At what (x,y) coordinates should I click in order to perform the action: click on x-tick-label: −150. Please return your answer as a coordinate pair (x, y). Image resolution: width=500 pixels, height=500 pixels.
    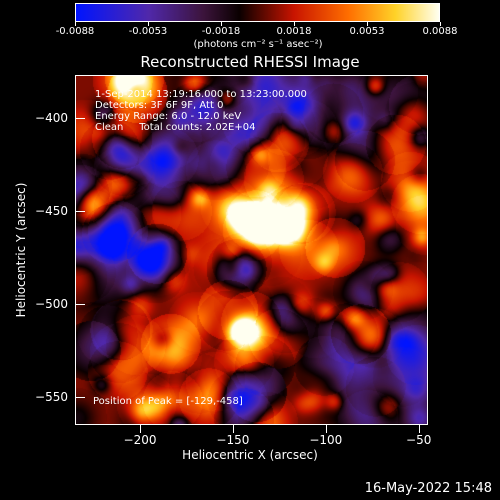
    Looking at the image, I should click on (233, 440).